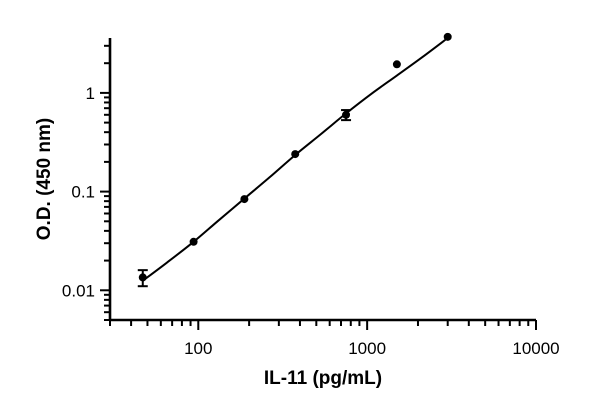 The image size is (600, 409). Describe the element at coordinates (535, 348) in the screenshot. I see `x-tick-label: 10000` at that location.